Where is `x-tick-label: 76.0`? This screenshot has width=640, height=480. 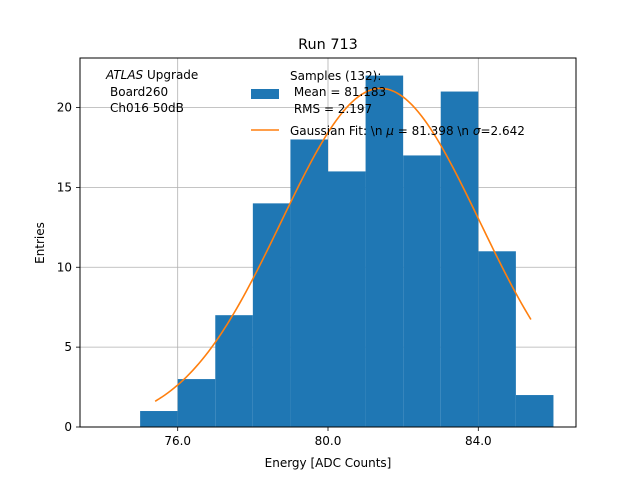 x-tick-label: 76.0 is located at coordinates (177, 441).